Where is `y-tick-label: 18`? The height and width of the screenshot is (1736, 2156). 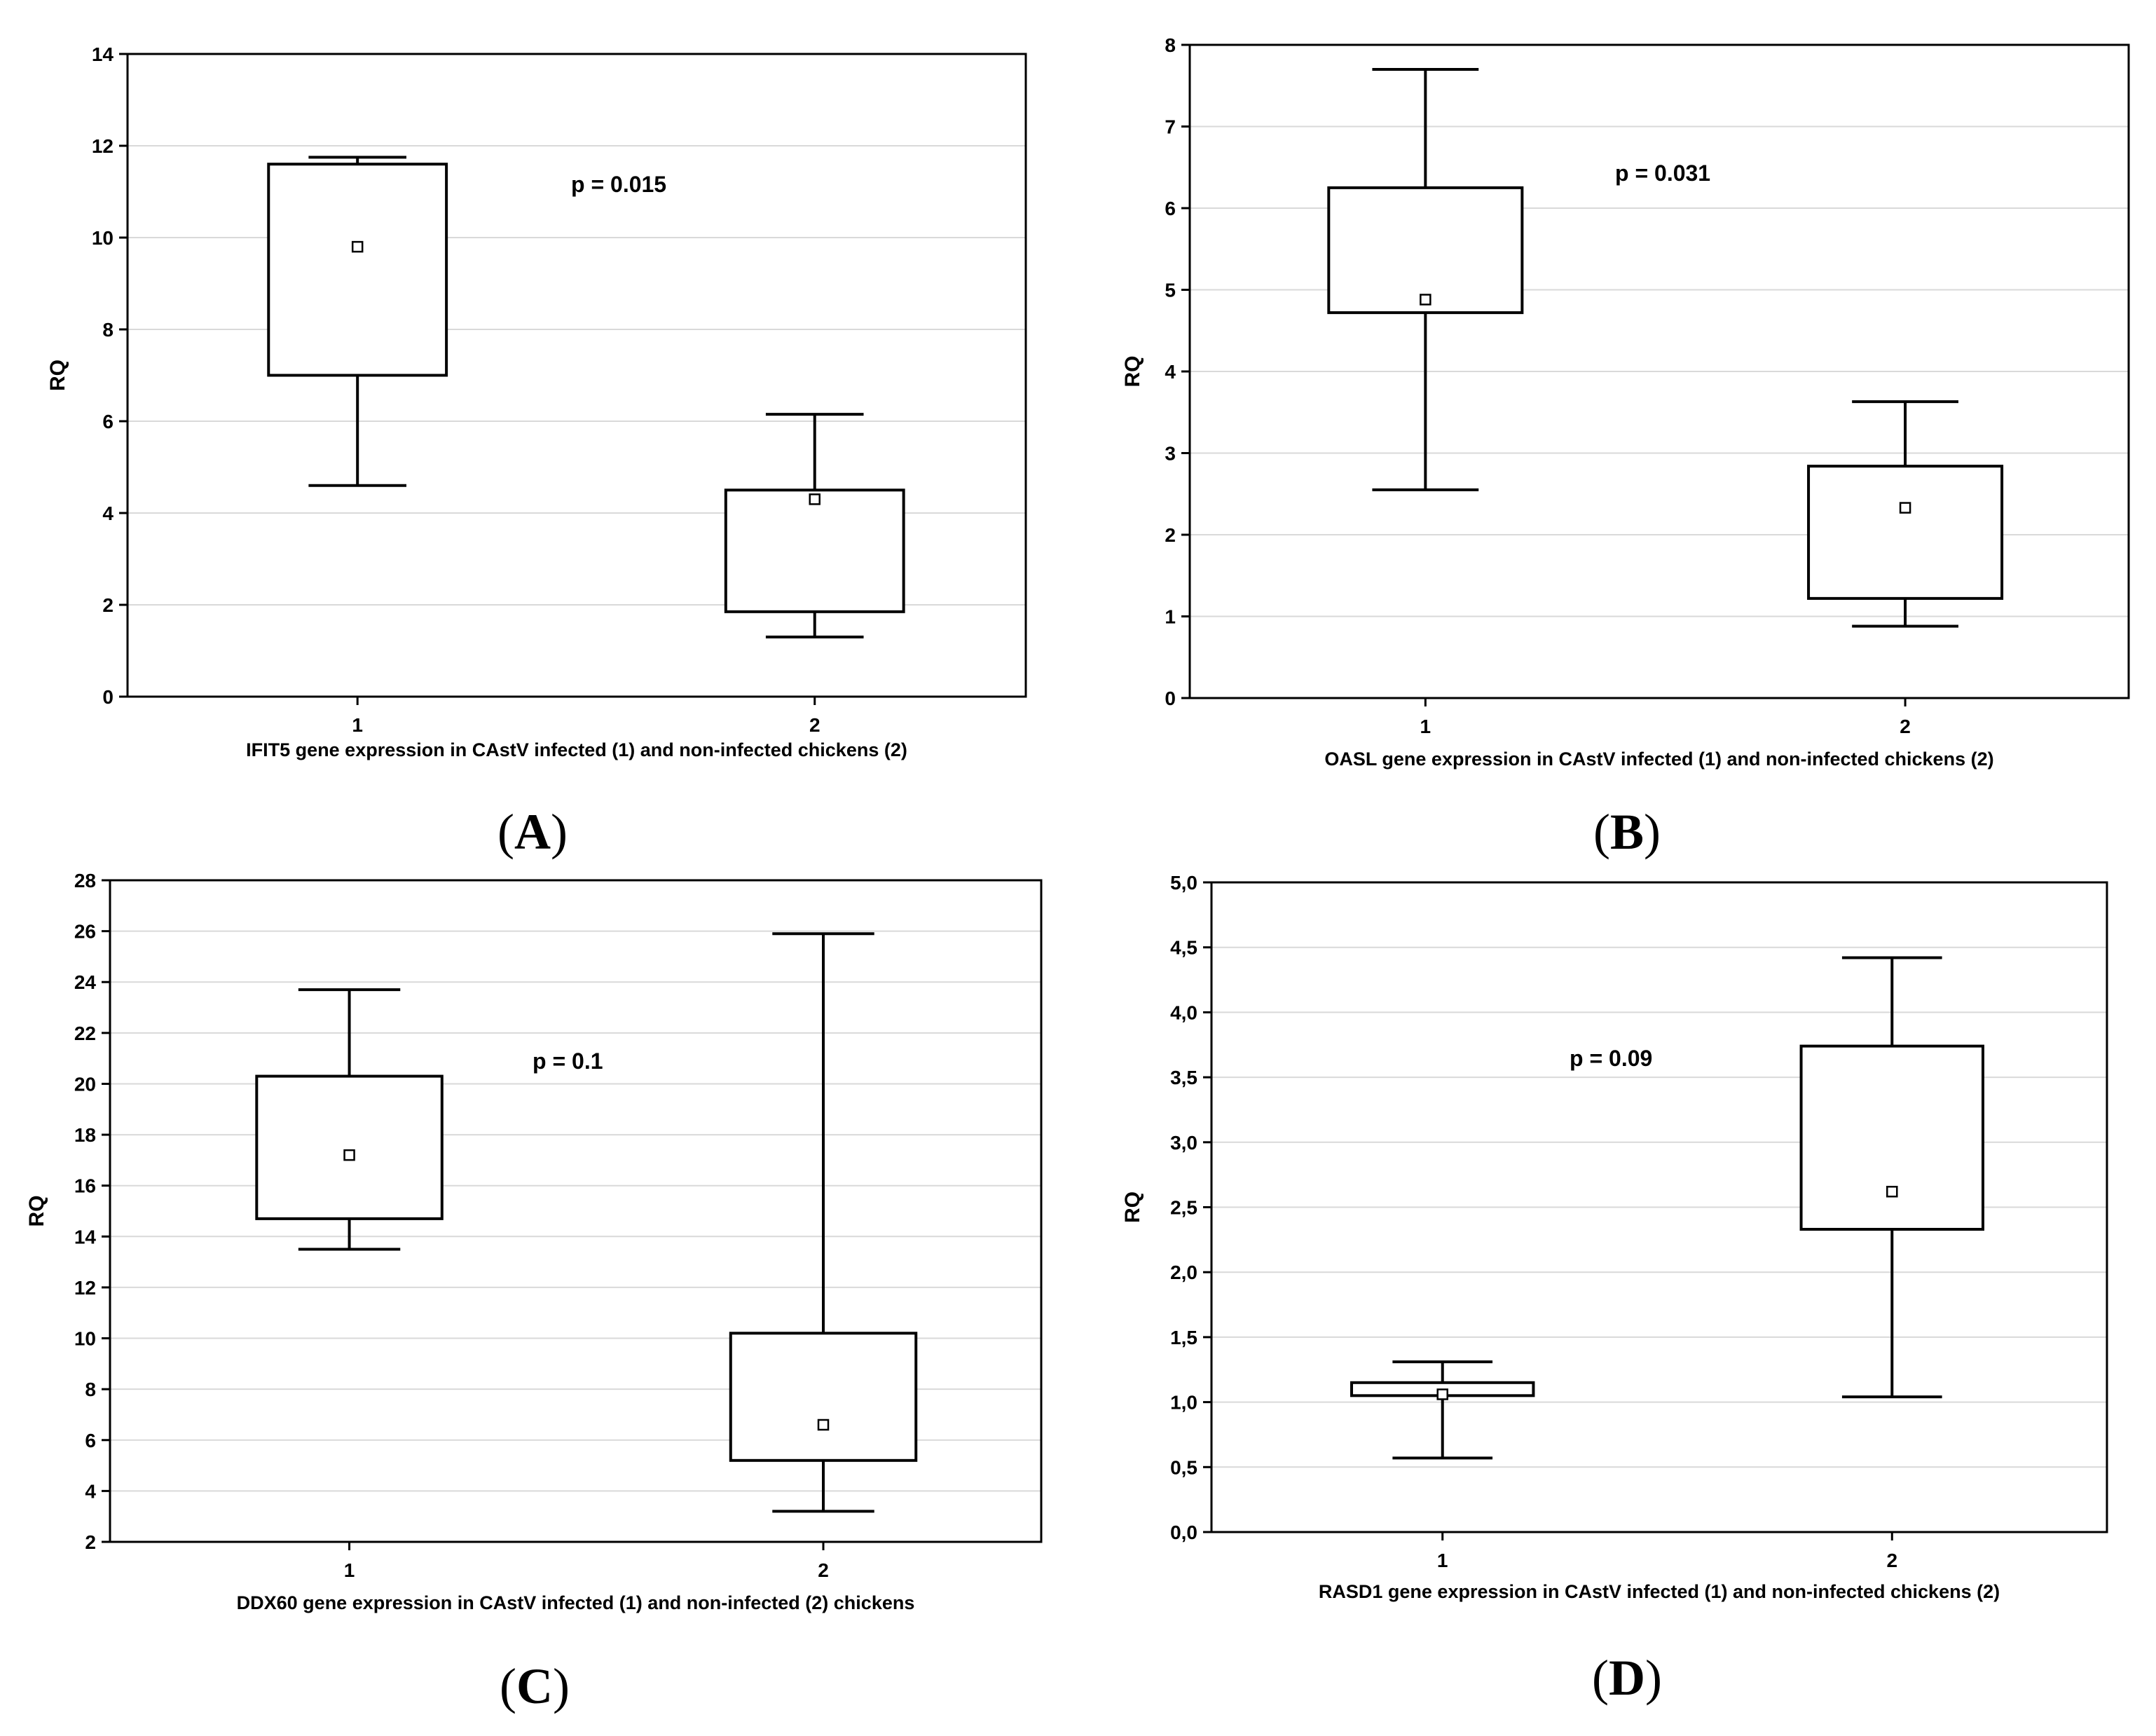
y-tick-label: 18 is located at coordinates (85, 1135).